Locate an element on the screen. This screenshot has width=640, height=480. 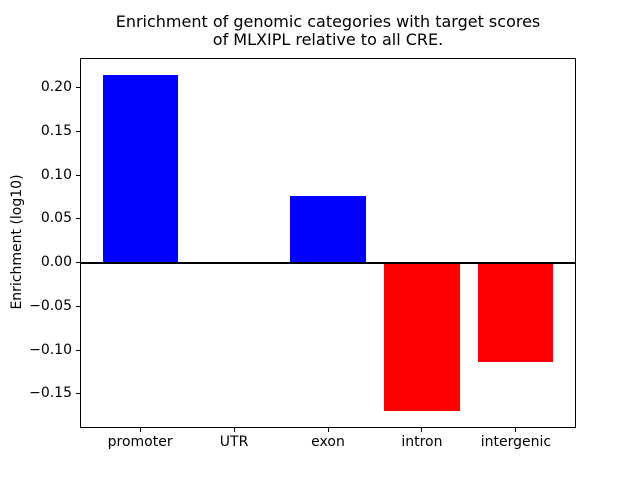
y-tick-0.05 is located at coordinates (78, 219).